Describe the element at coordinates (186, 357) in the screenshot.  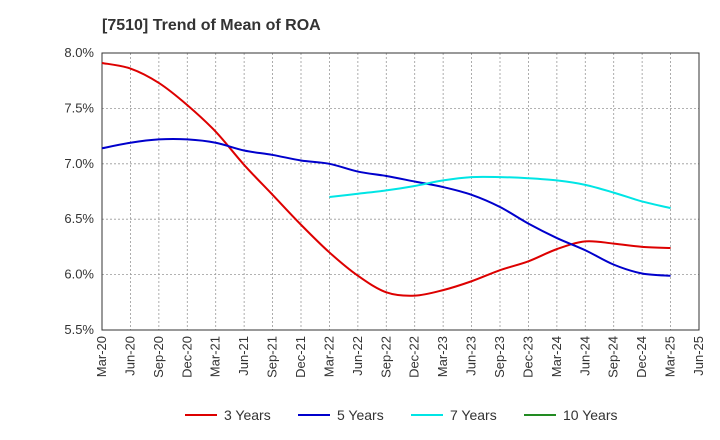
I see `x-tick-label: Dec-20` at that location.